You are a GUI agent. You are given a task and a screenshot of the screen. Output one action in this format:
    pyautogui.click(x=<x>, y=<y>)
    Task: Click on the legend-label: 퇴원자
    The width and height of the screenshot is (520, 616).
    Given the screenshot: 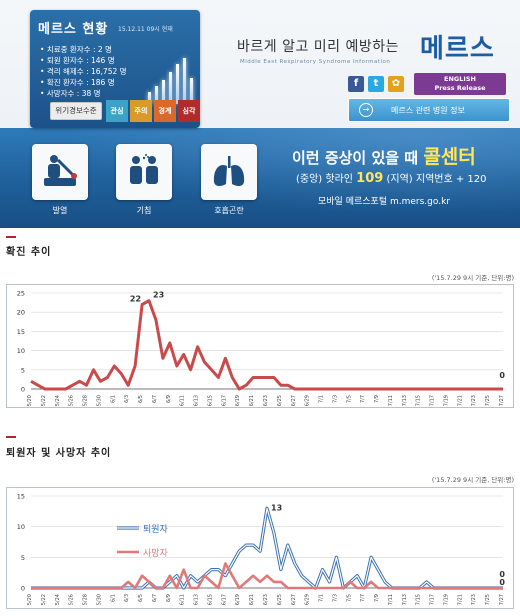 What is the action you would take?
    pyautogui.click(x=156, y=529)
    